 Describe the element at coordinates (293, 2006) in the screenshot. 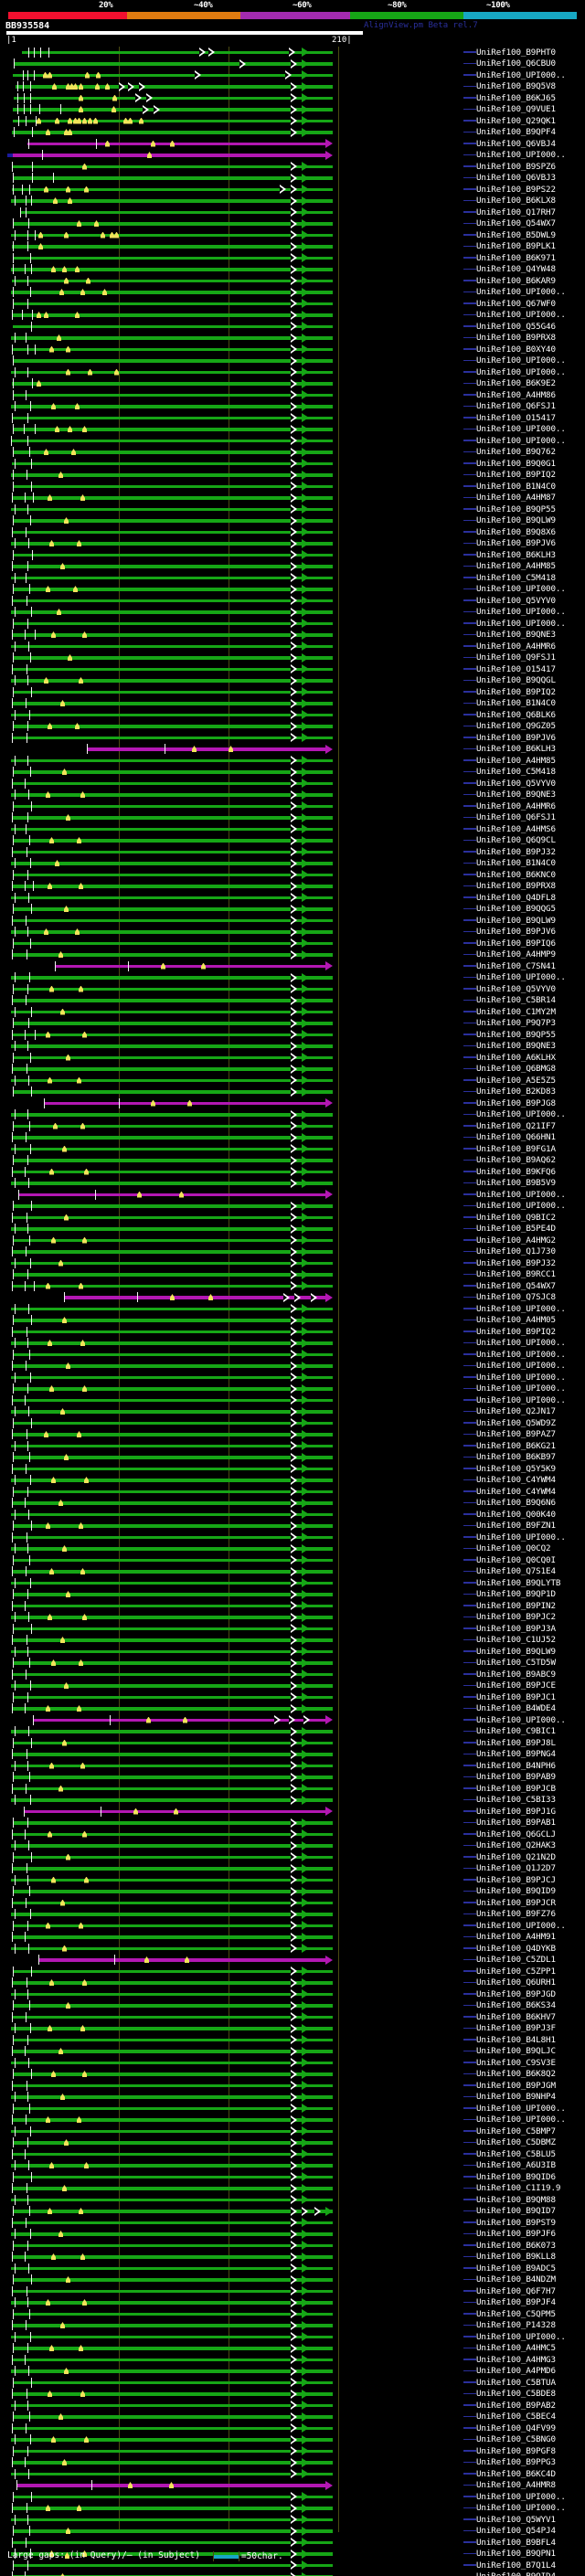

I see `alignment-row: UniRef100_B6KS34` at that location.